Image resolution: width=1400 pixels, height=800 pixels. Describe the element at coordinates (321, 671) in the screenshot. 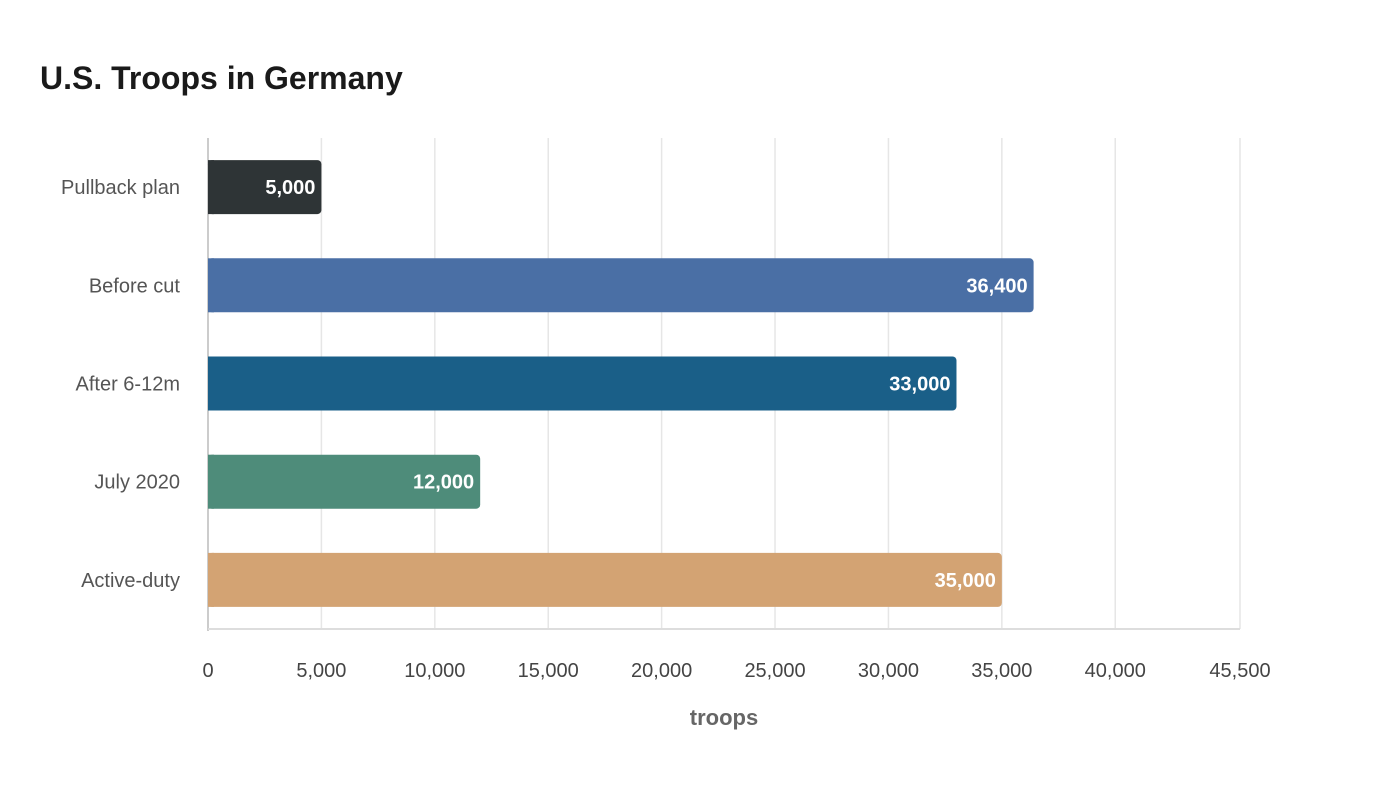

I see `x-tick-label: 5,000` at that location.